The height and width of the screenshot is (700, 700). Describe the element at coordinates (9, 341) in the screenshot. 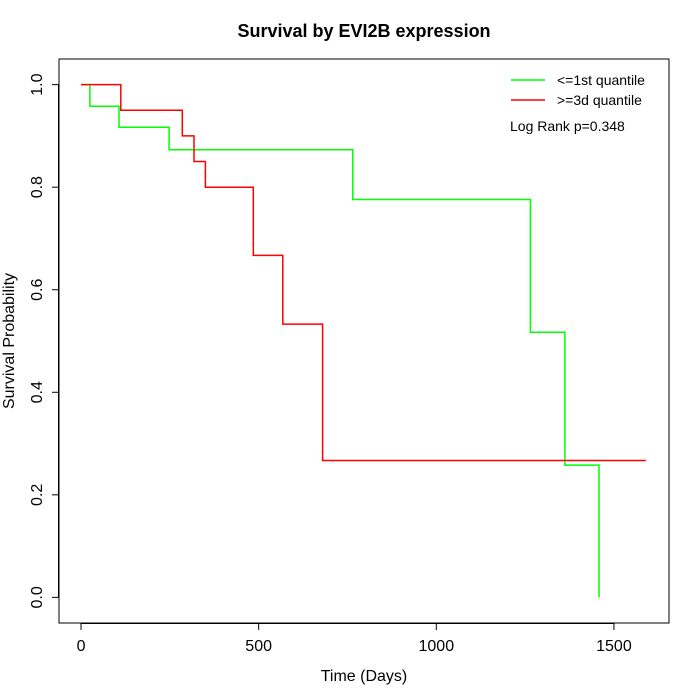

I see `y-axis-label: Survival Probability` at that location.